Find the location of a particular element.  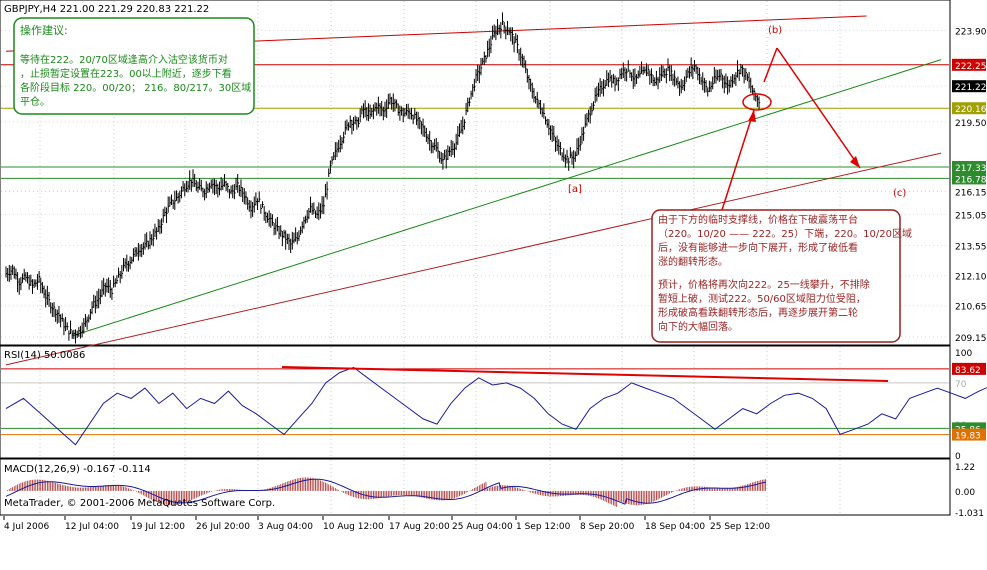

rsi-levels is located at coordinates (475, 402).